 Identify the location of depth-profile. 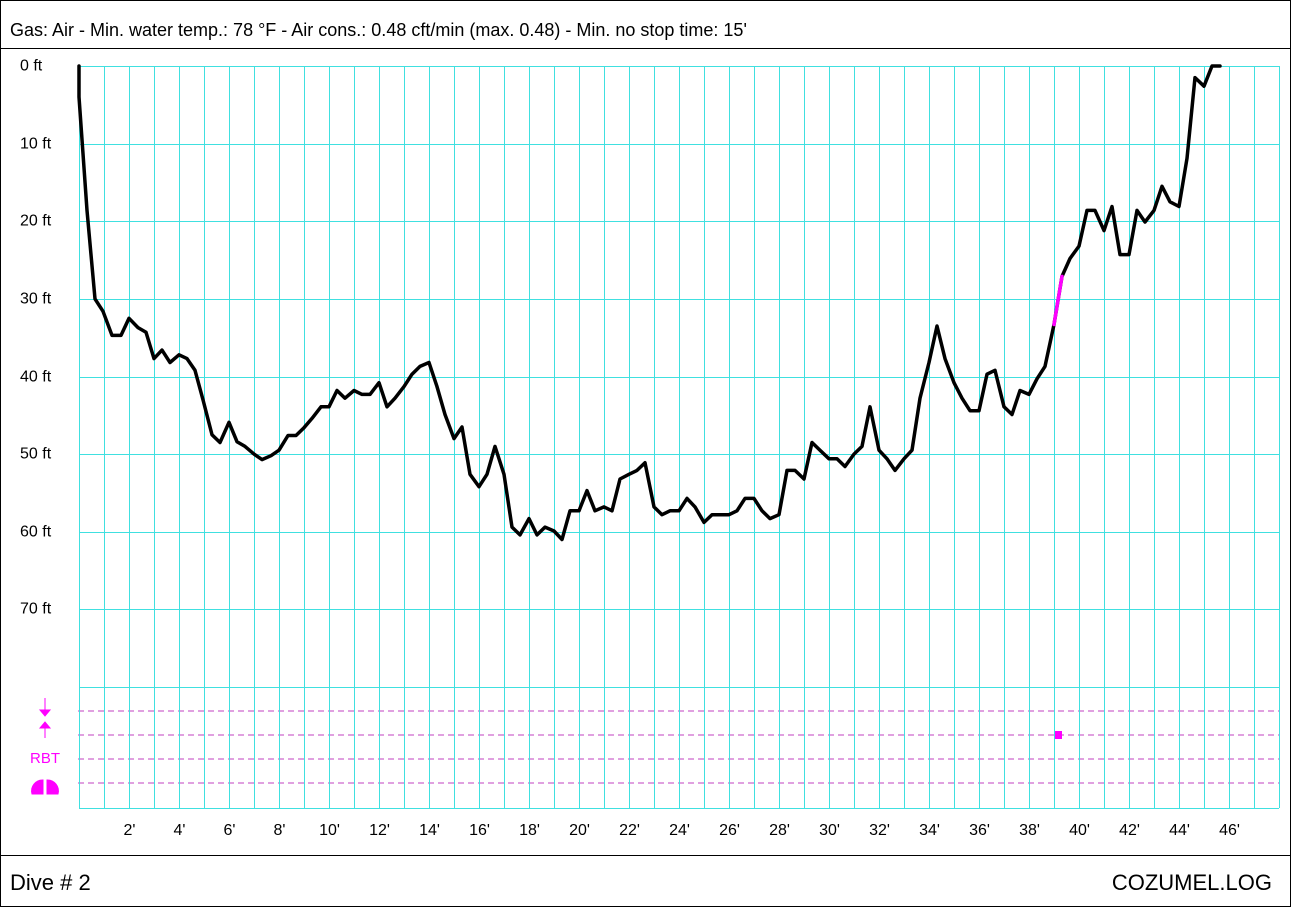
(1058, 300).